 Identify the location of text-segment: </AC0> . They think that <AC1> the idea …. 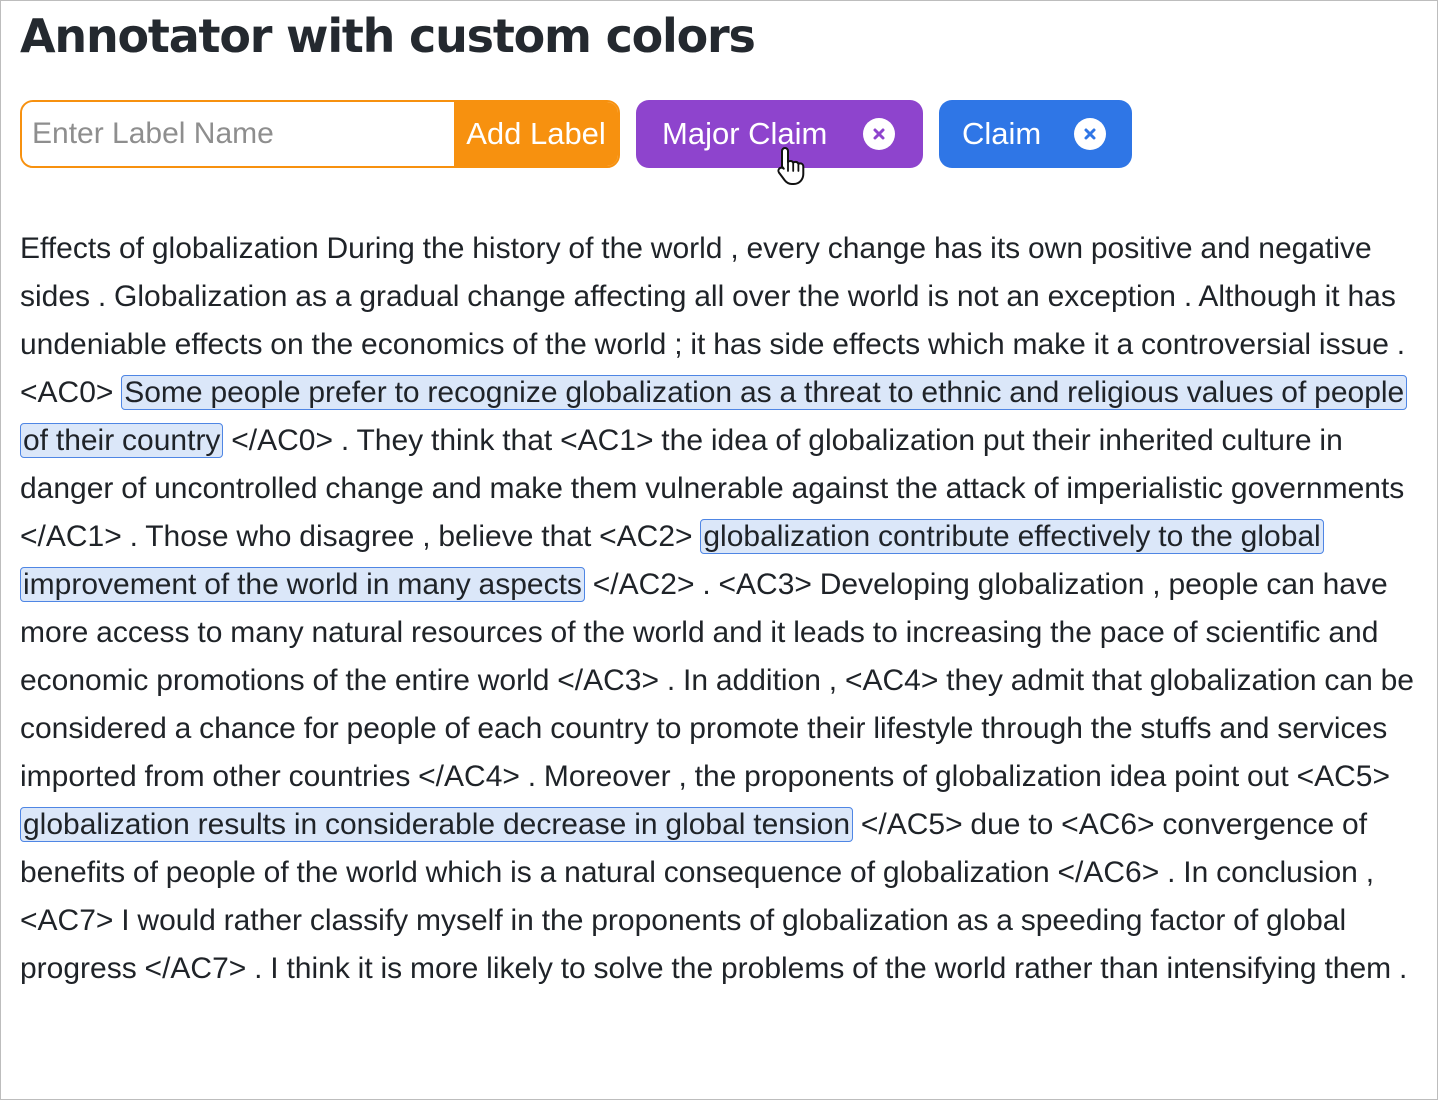
(712, 488).